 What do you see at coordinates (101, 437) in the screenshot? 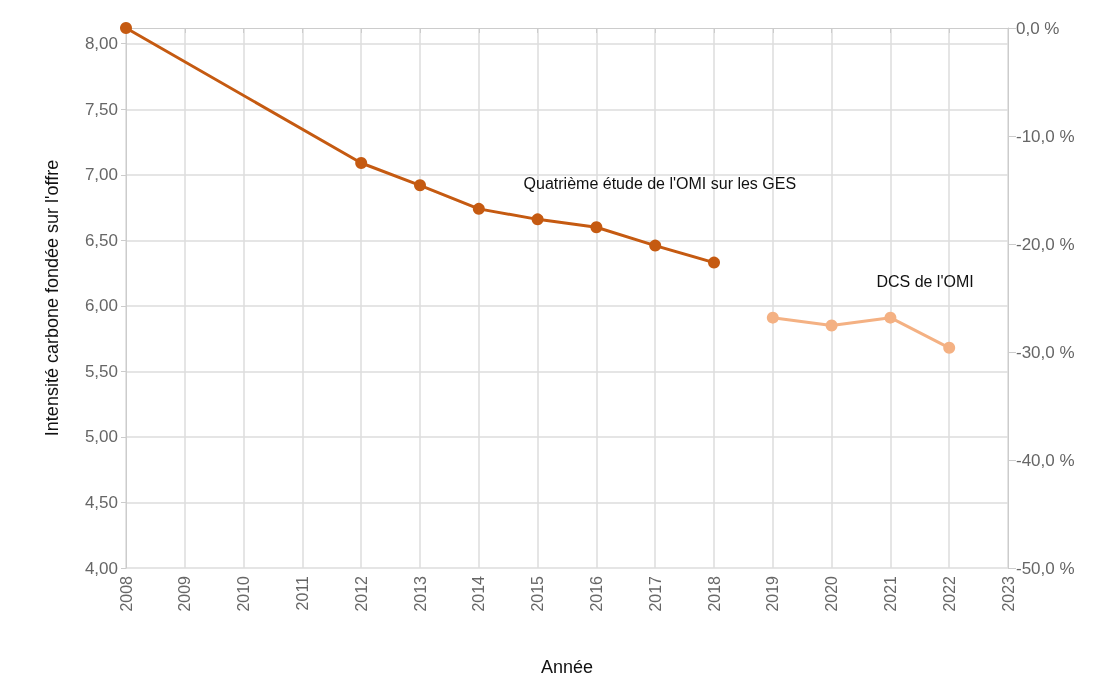
I see `y-tick-label: 5,00` at bounding box center [101, 437].